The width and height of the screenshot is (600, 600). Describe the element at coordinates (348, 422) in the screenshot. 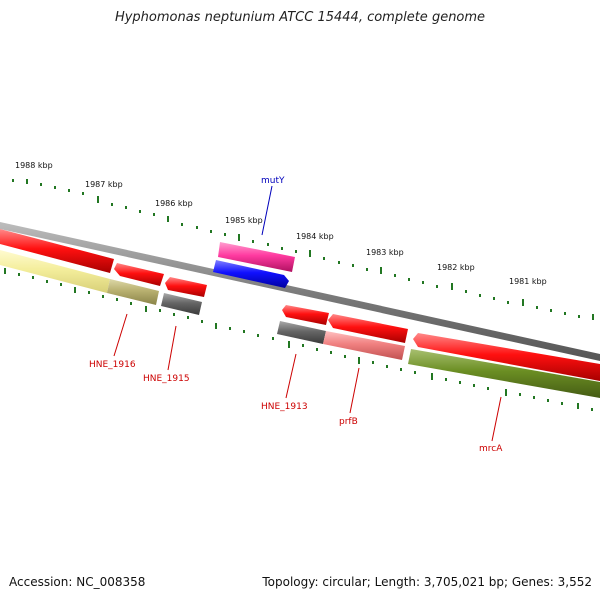

I see `gene-label-prfB: prfB` at that location.